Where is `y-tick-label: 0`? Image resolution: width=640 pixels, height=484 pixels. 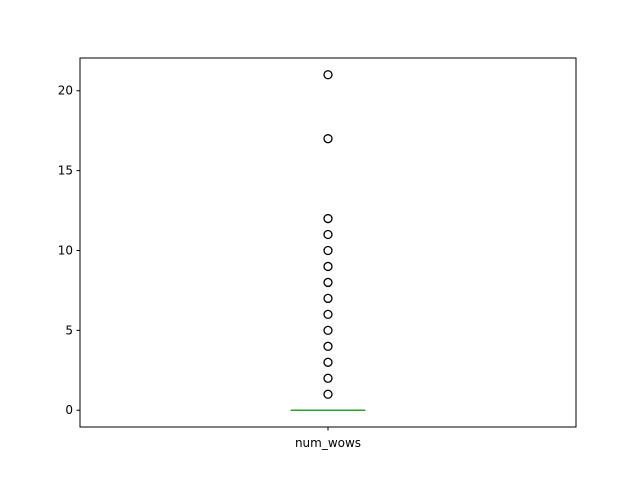
y-tick-label: 0 is located at coordinates (69, 410).